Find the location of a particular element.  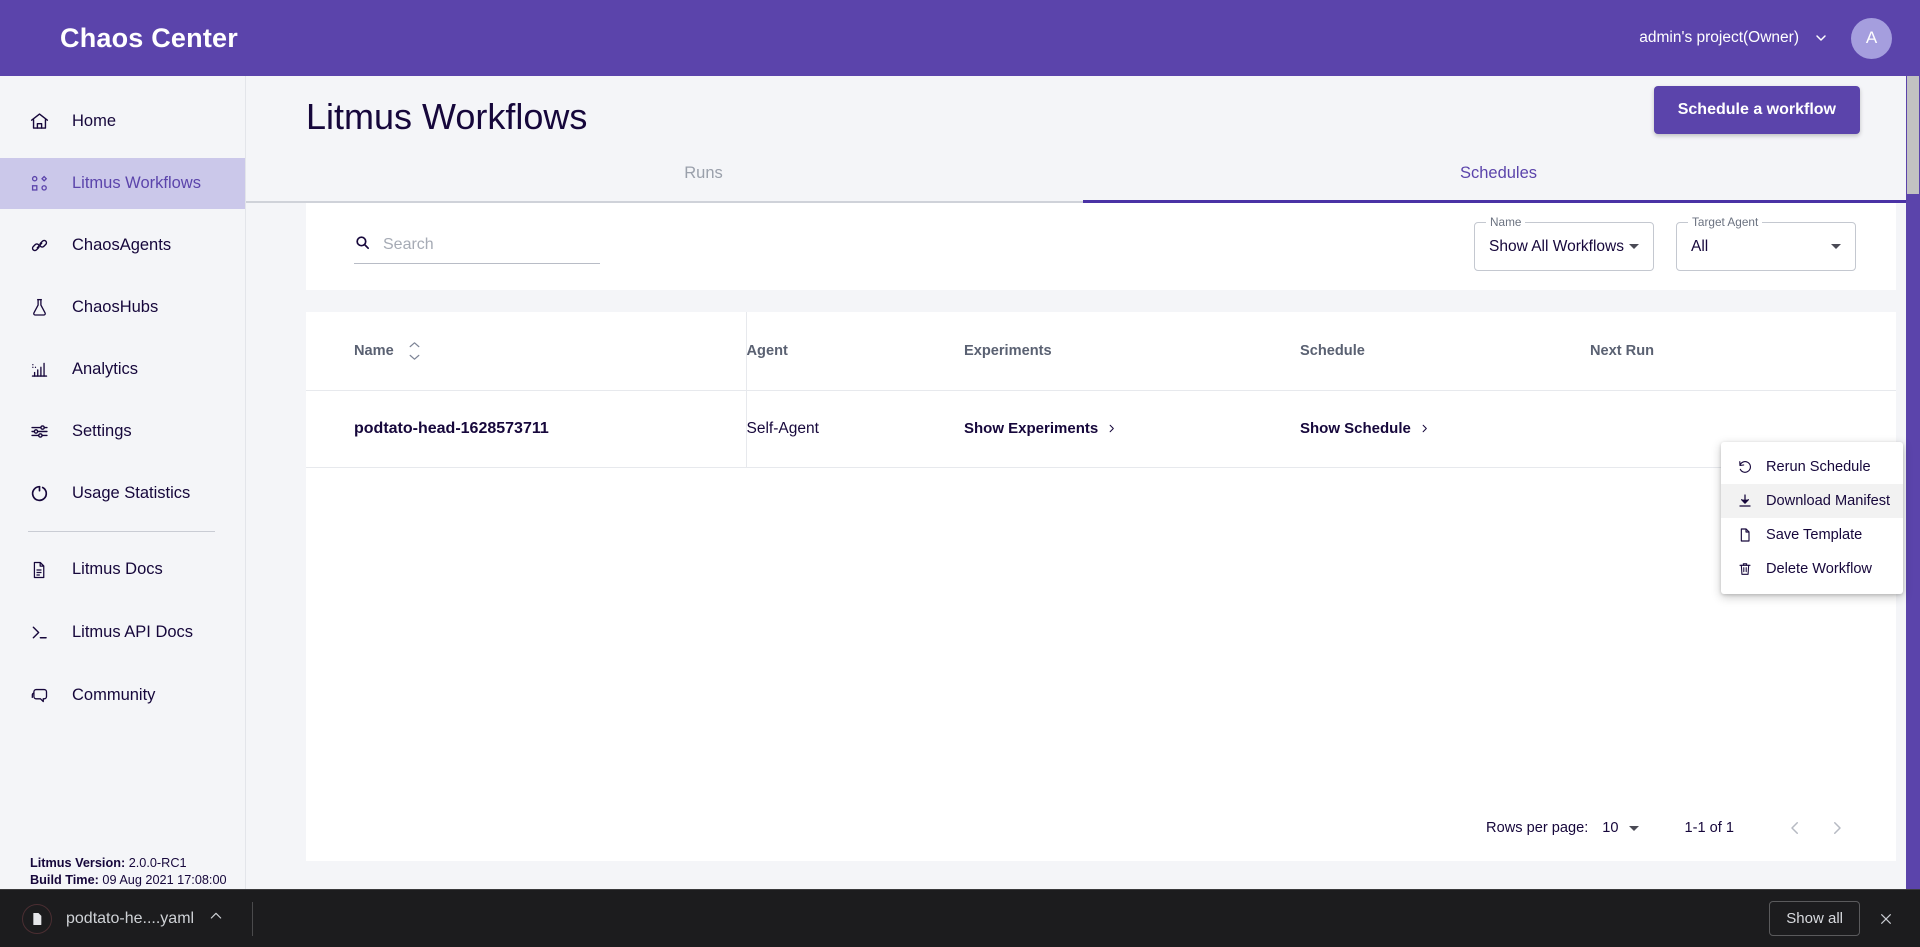

workflows-icon is located at coordinates (39, 184).